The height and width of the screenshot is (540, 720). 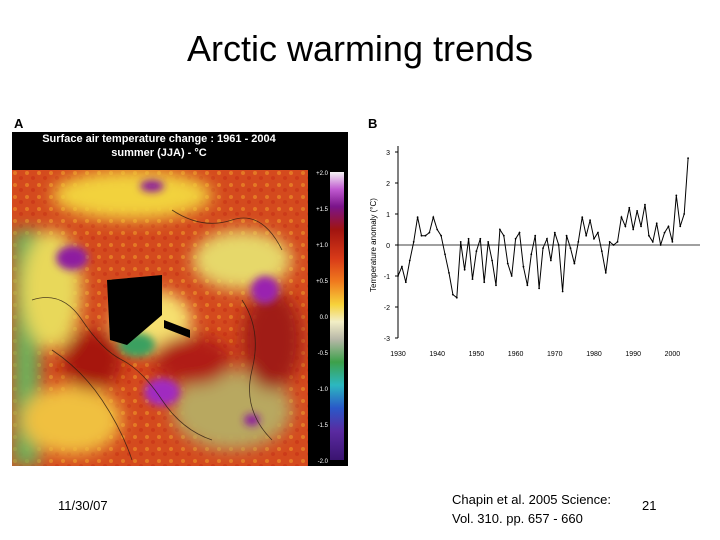 I want to click on citation-line1: Chapin et al. 2005 Science:, so click(x=531, y=499).